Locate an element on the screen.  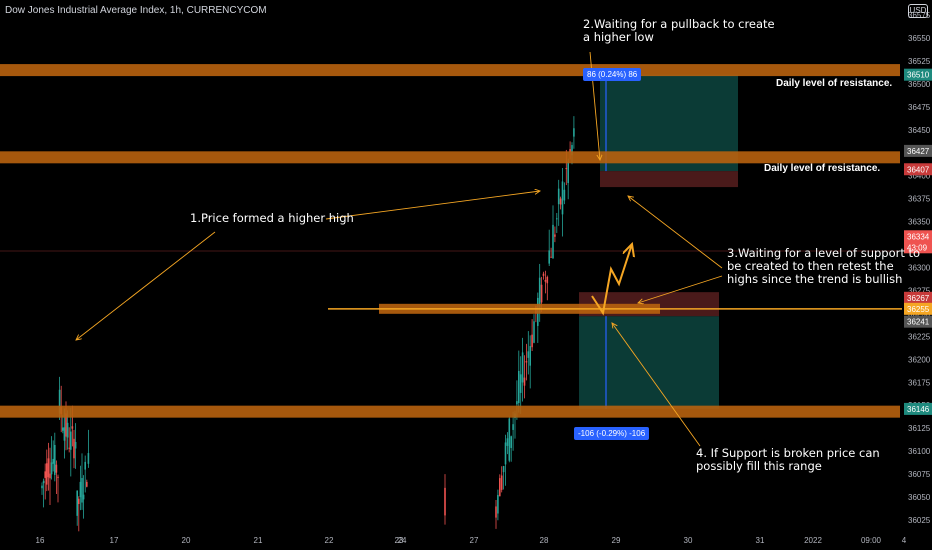
price-tag-label: 36510 is located at coordinates (918, 75).